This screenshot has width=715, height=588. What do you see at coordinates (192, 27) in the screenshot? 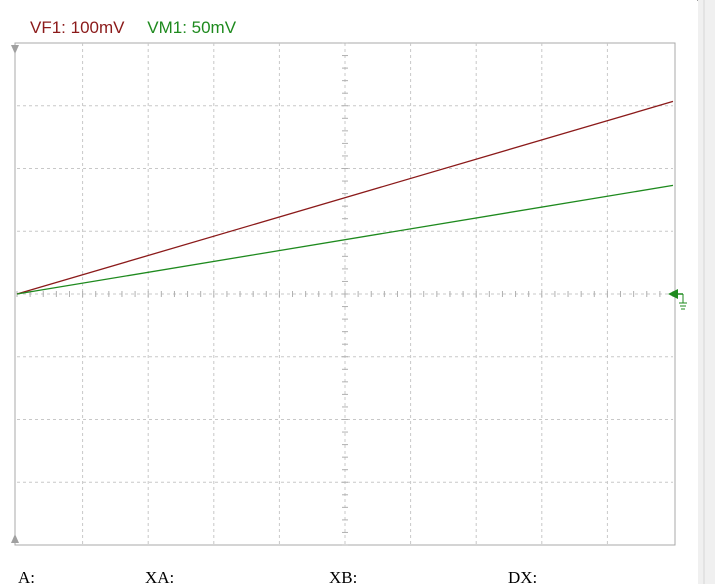
I see `channel-vm1-scale: VM1: 50mV` at bounding box center [192, 27].